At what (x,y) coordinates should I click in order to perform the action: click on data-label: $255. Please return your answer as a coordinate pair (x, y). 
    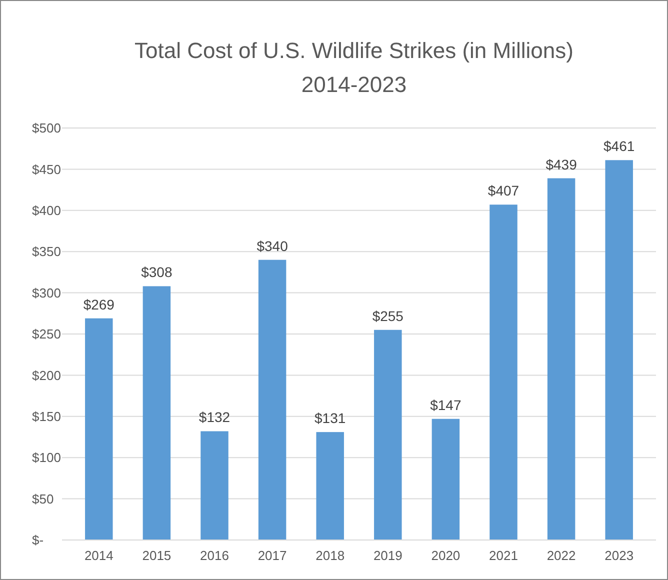
    Looking at the image, I should click on (388, 316).